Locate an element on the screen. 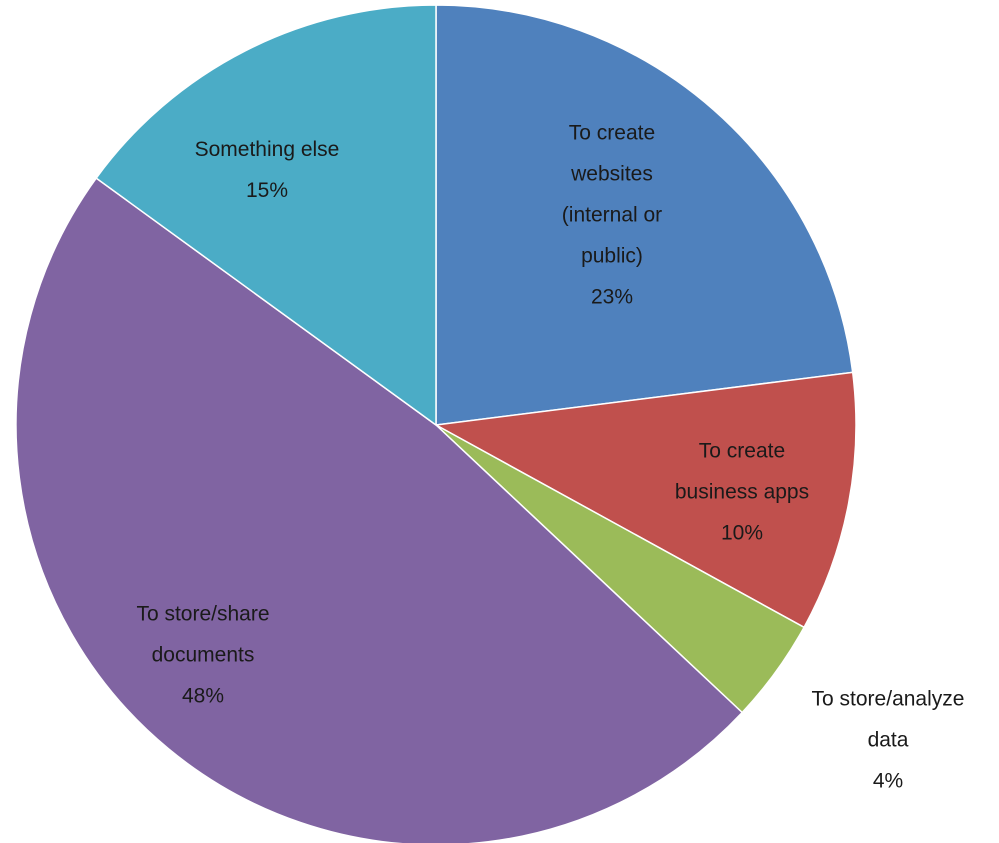 The height and width of the screenshot is (843, 999). slice-label: To store/analyze data 4% is located at coordinates (888, 740).